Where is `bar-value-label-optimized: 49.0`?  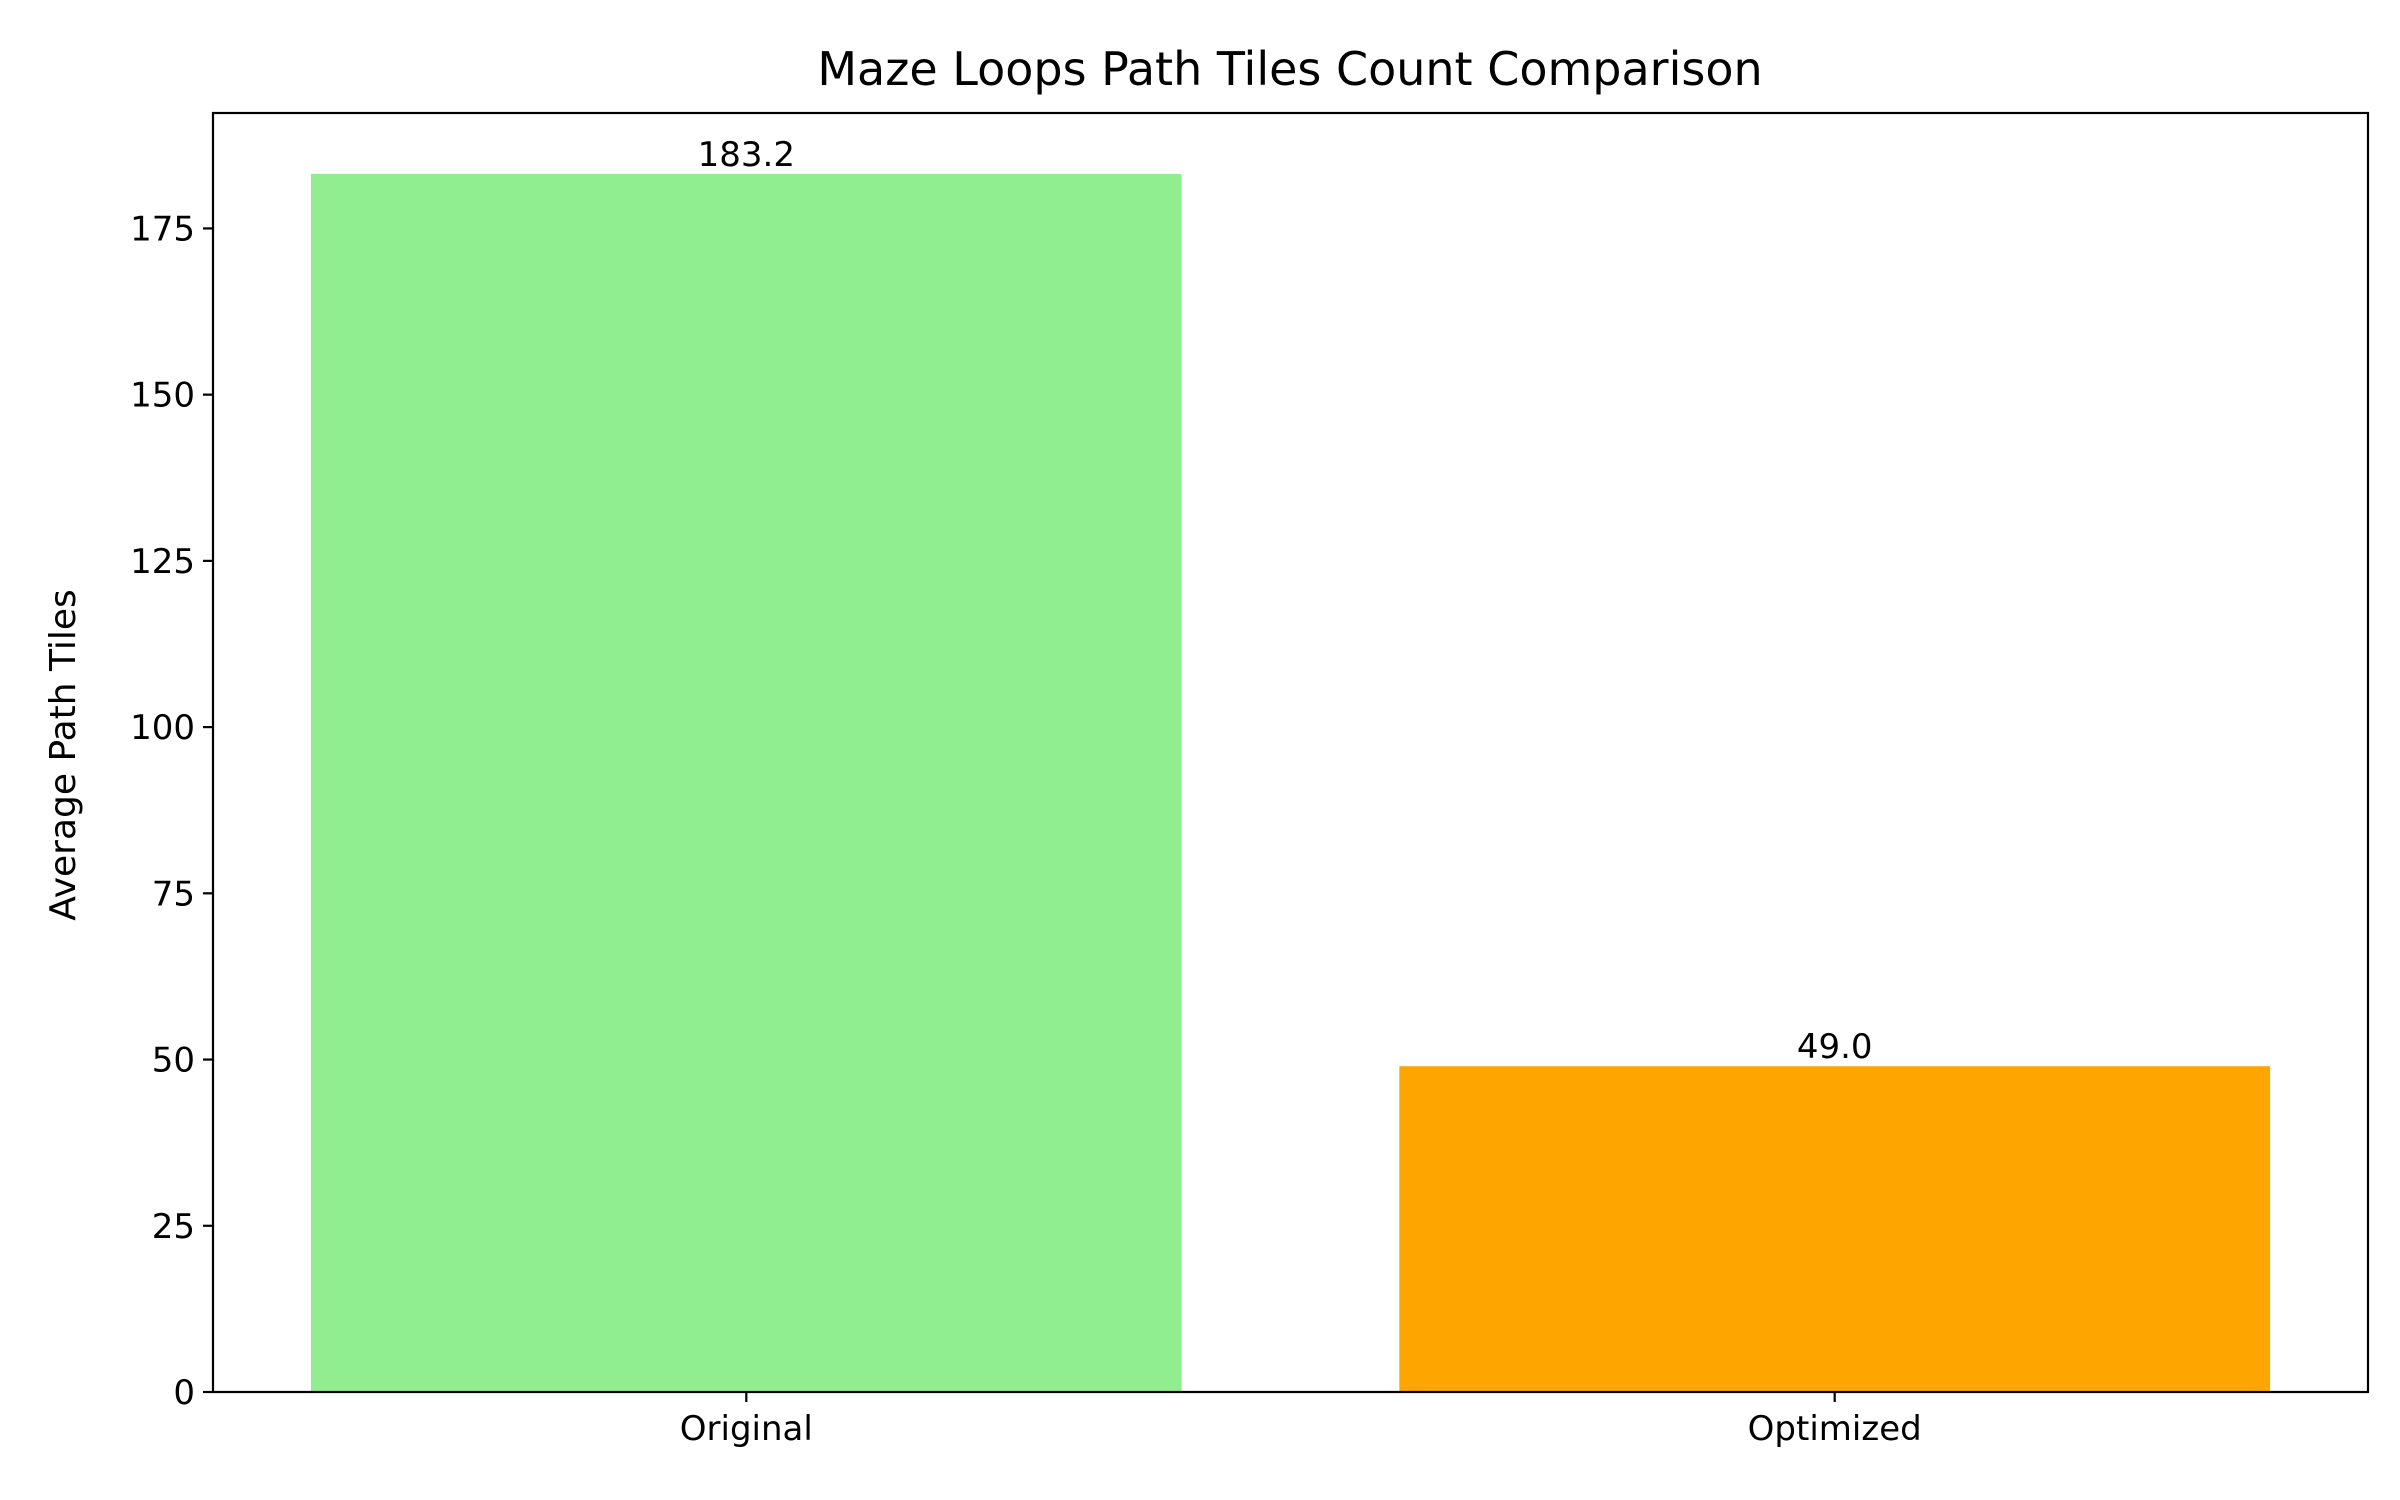
bar-value-label-optimized: 49.0 is located at coordinates (1835, 1047).